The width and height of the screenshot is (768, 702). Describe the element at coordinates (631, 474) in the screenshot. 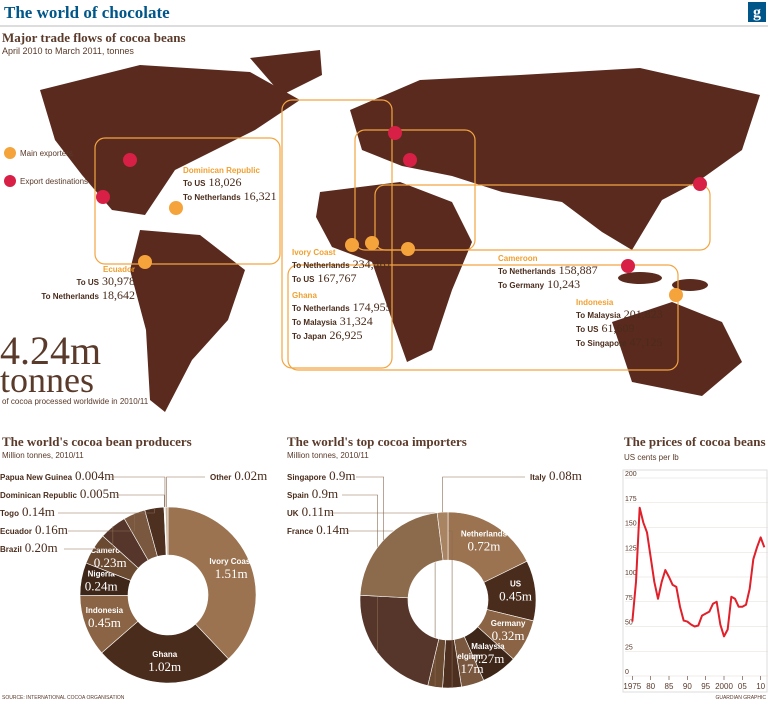

I see `y-tick-label: 200` at that location.